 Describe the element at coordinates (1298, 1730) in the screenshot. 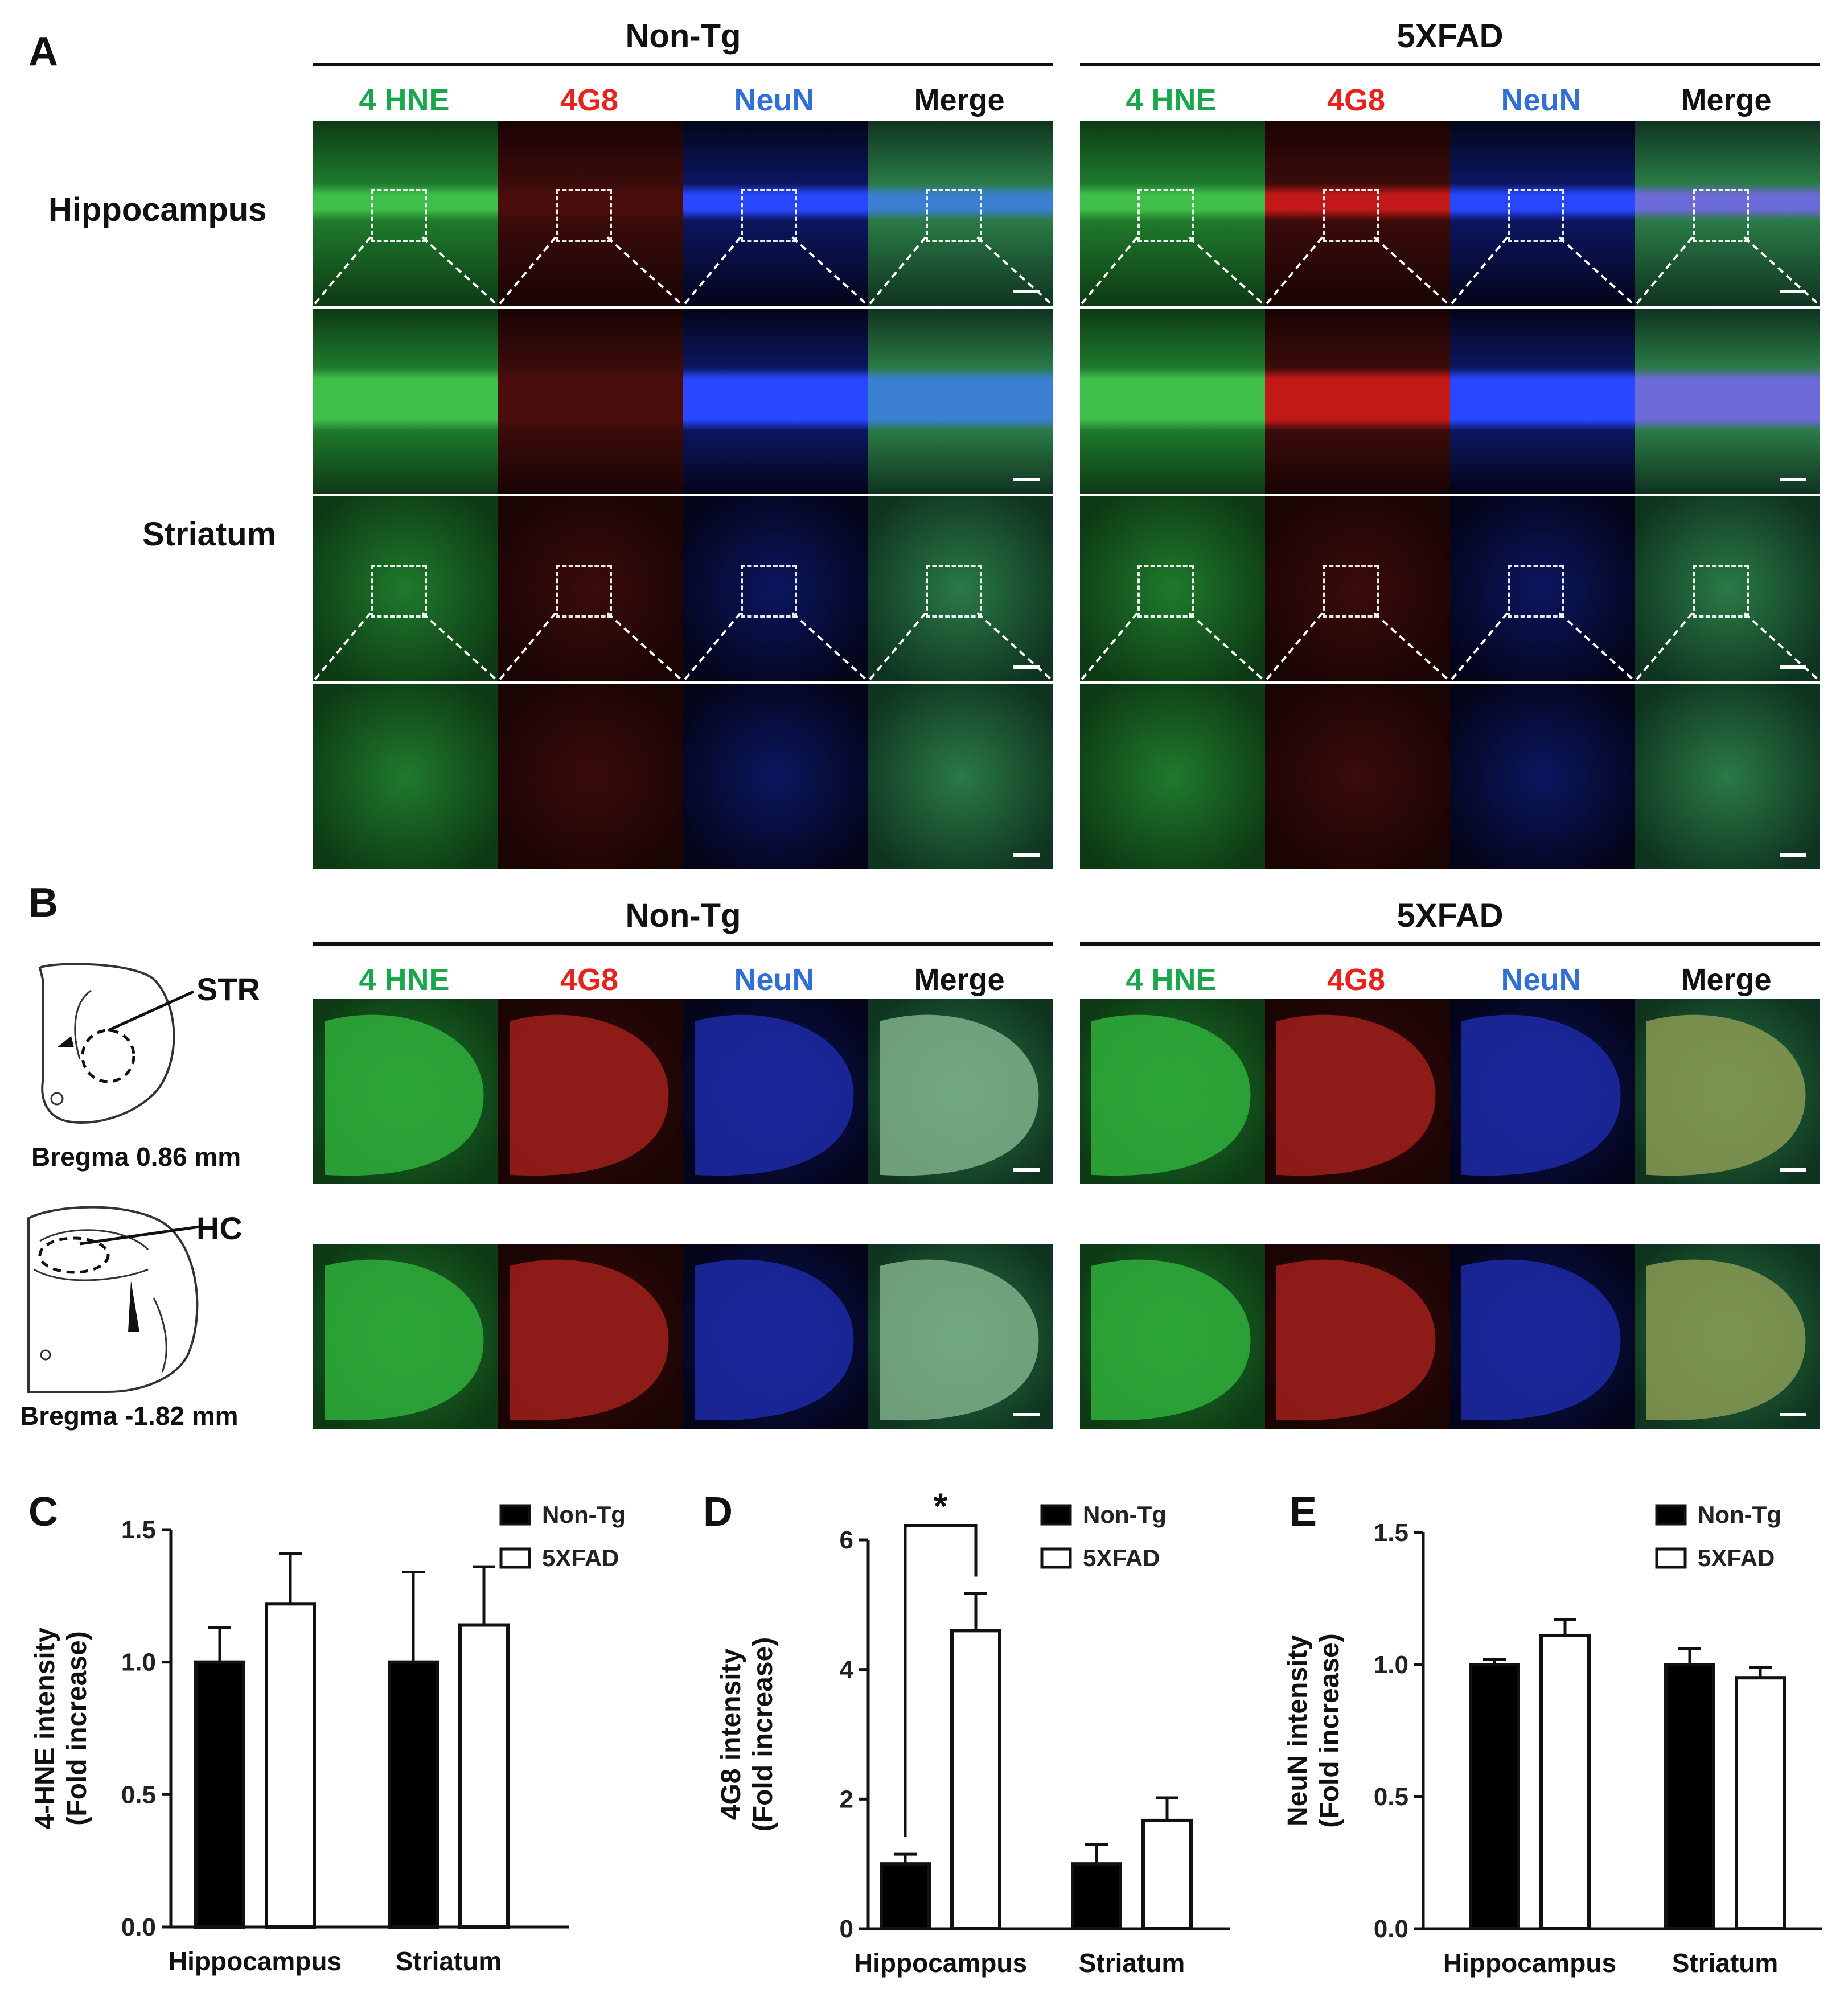

I see `y-axis-label: NeuN intensity` at that location.